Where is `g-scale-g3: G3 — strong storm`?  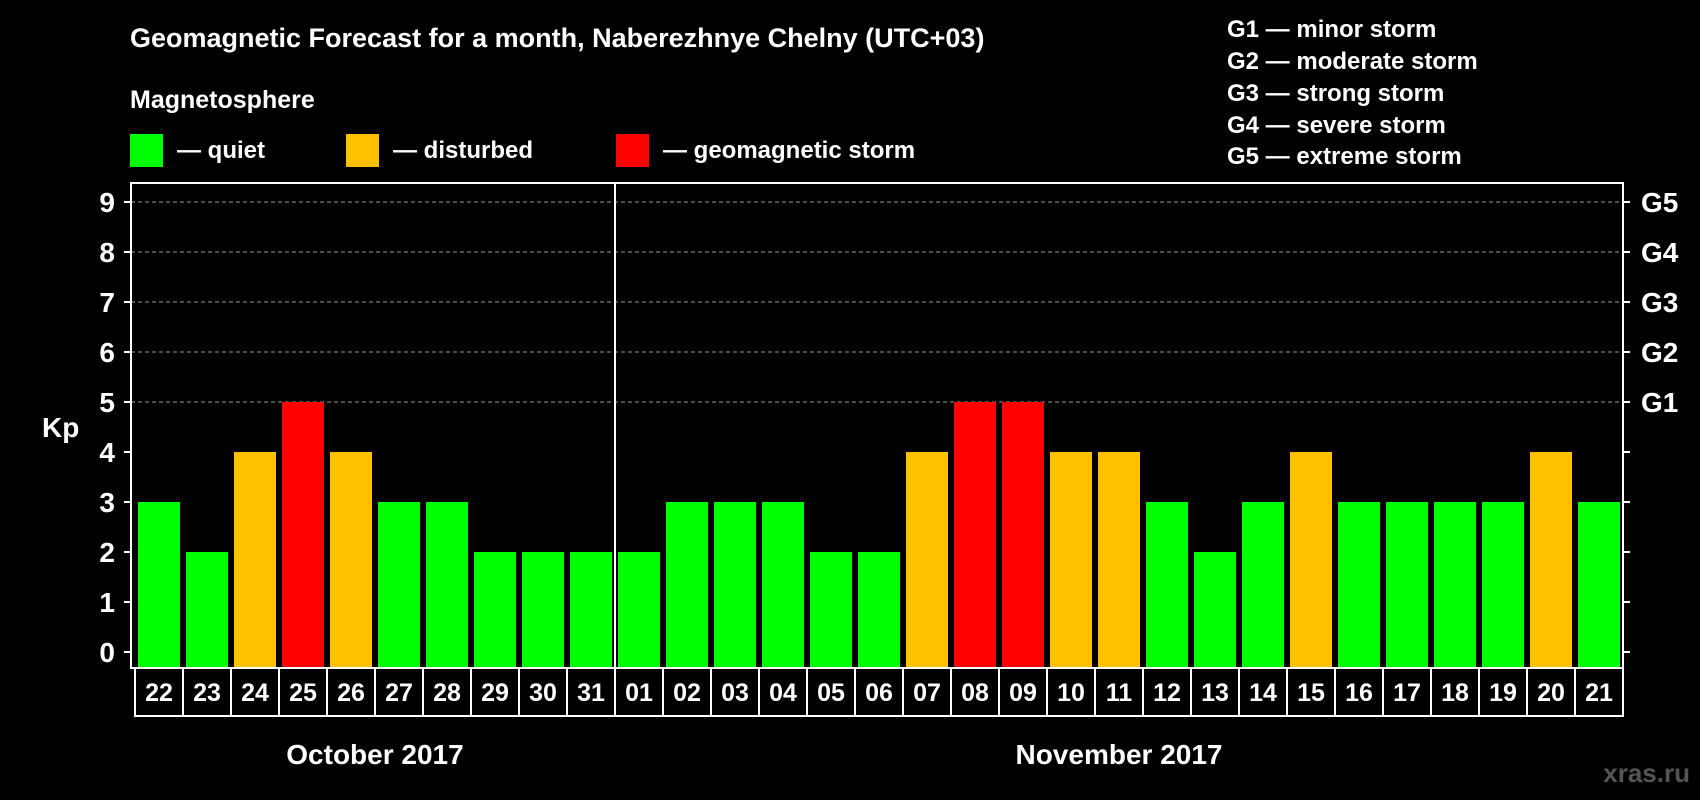
g-scale-g3: G3 — strong storm is located at coordinates (1335, 93).